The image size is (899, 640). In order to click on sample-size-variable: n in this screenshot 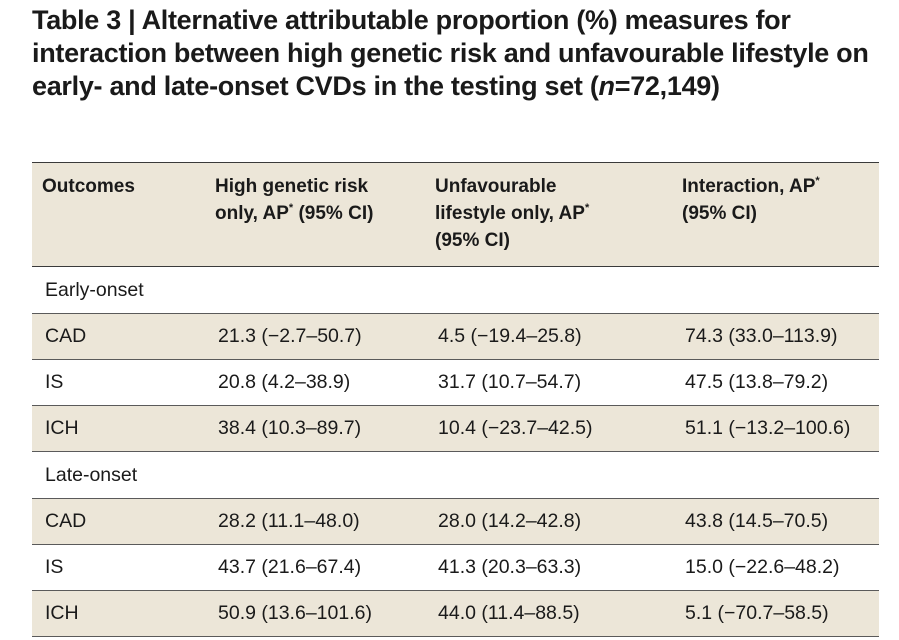, I will do `click(607, 86)`.